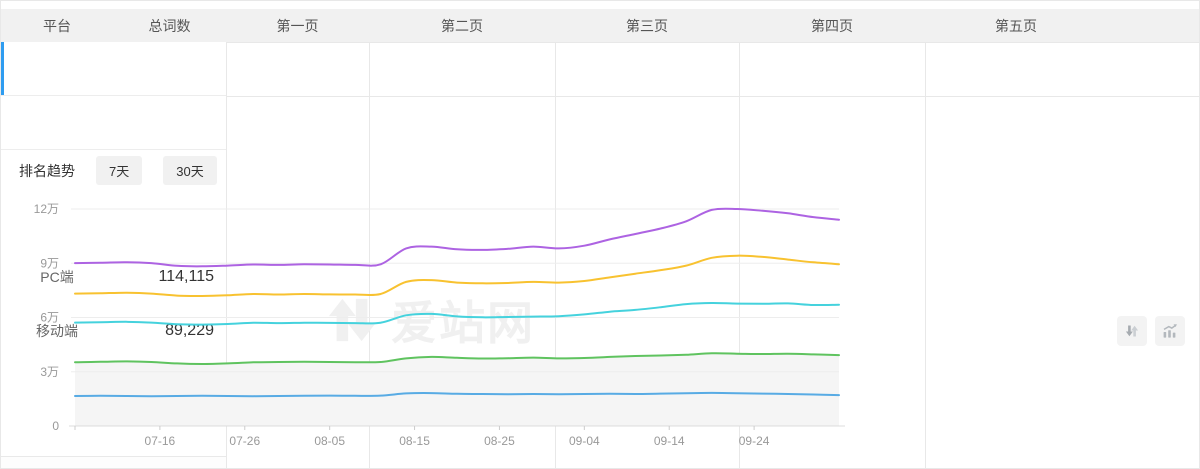  I want to click on col-header-page2: 第二页, so click(462, 25).